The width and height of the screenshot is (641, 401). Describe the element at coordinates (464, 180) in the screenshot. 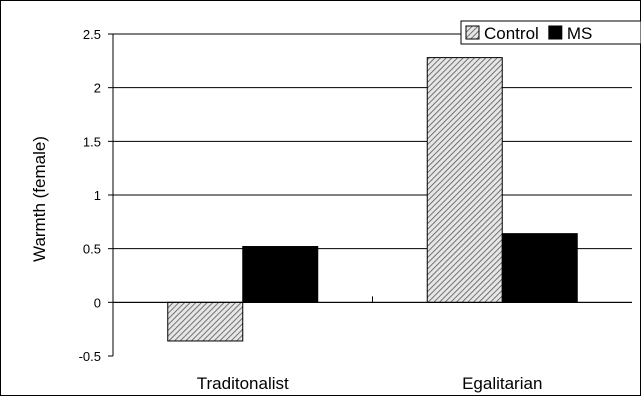

I see `bar-control-egalitarian` at that location.